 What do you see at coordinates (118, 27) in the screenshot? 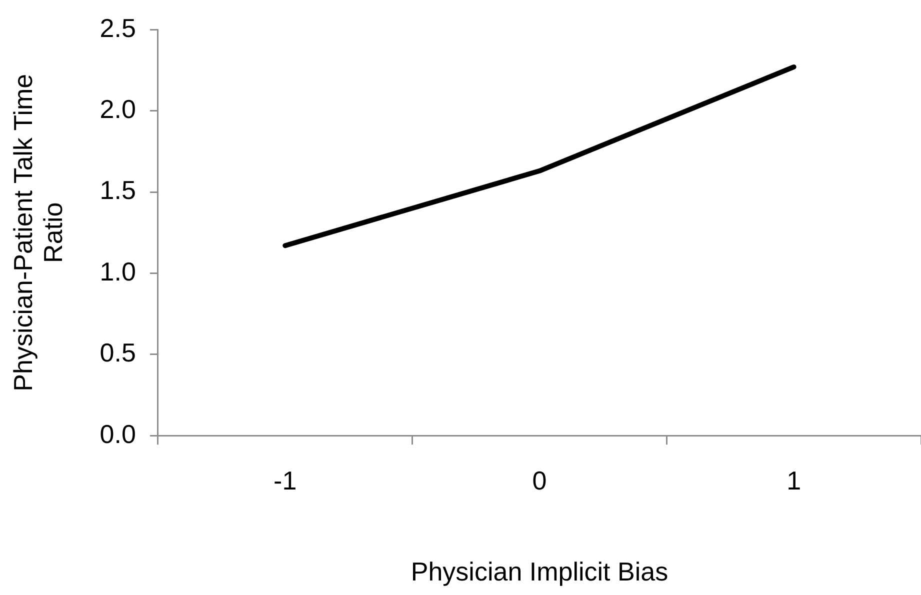
I see `y-tick-label: 2.5` at bounding box center [118, 27].